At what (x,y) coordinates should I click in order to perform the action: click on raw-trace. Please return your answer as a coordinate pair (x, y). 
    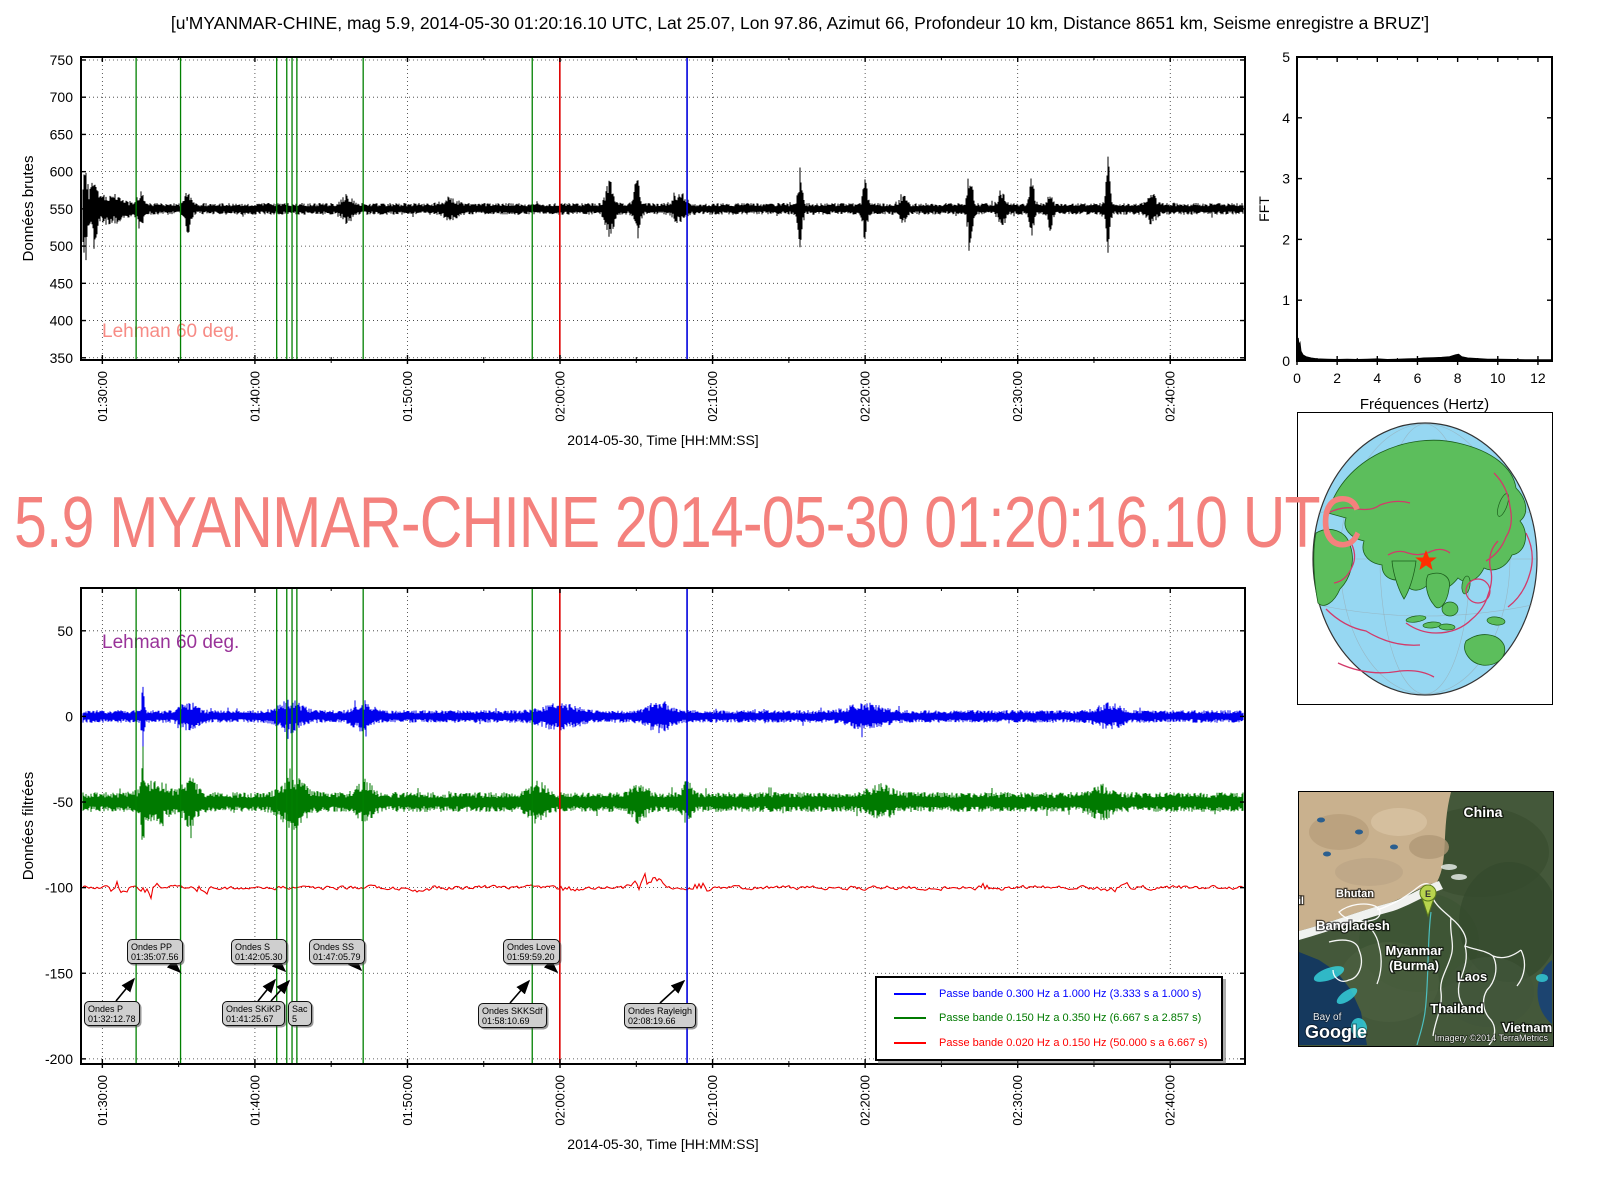
    Looking at the image, I should click on (663, 208).